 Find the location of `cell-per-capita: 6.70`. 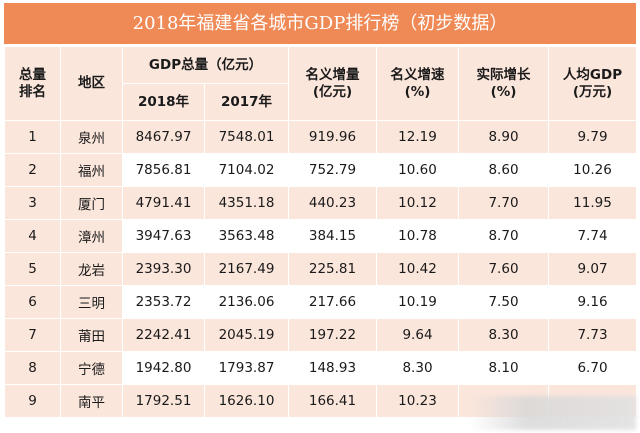

cell-per-capita: 6.70 is located at coordinates (592, 368).